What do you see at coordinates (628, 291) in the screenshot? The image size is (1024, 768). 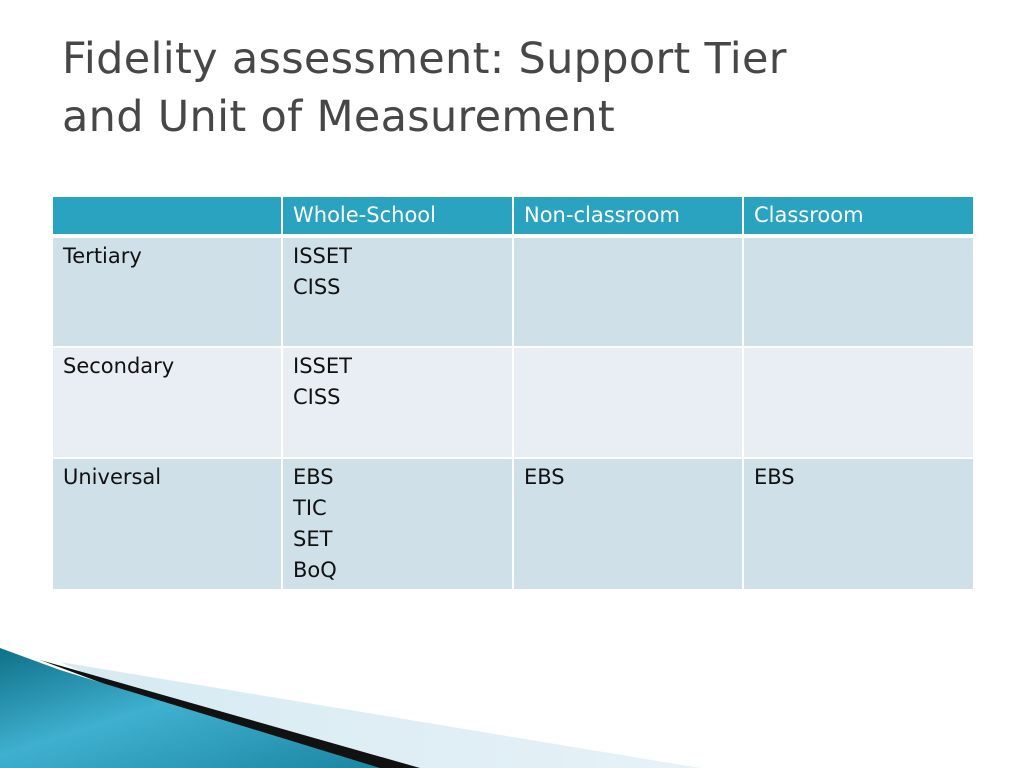 I see `non-classroom-cell-tertiary` at bounding box center [628, 291].